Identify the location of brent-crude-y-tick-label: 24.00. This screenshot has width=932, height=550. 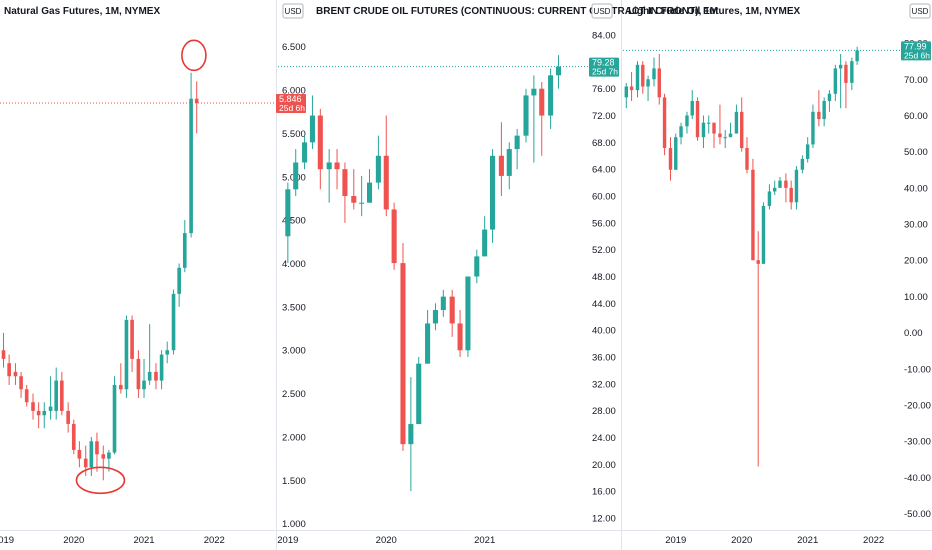
(604, 438).